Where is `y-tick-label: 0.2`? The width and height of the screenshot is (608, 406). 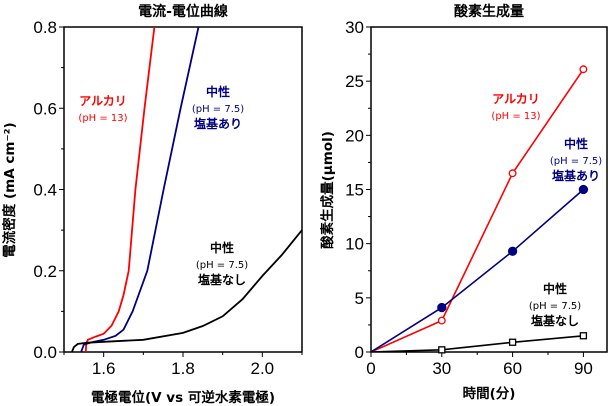
y-tick-label: 0.2 is located at coordinates (45, 271).